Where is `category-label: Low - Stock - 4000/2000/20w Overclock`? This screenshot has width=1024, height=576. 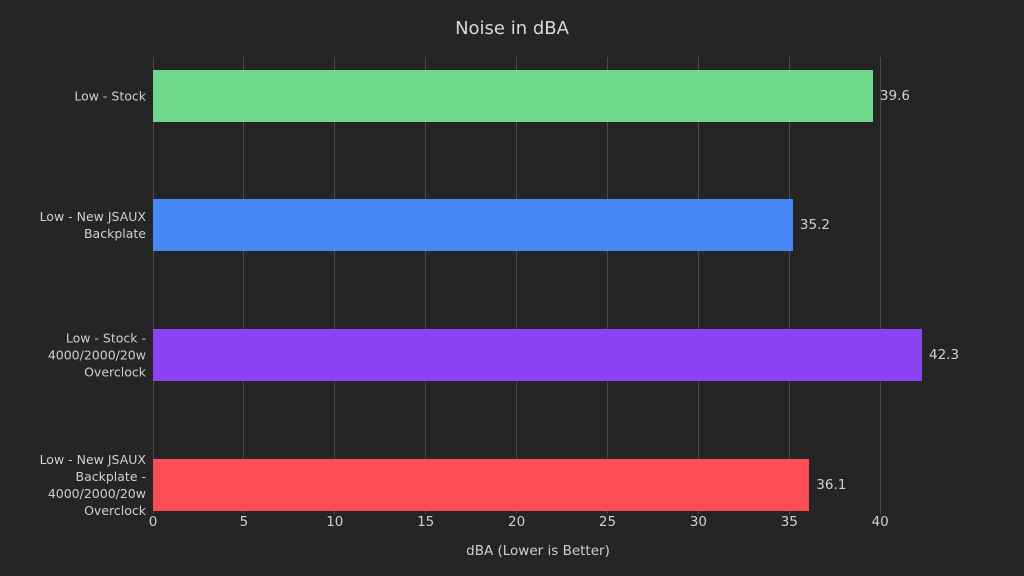 category-label: Low - Stock - 4000/2000/20w Overclock is located at coordinates (96, 355).